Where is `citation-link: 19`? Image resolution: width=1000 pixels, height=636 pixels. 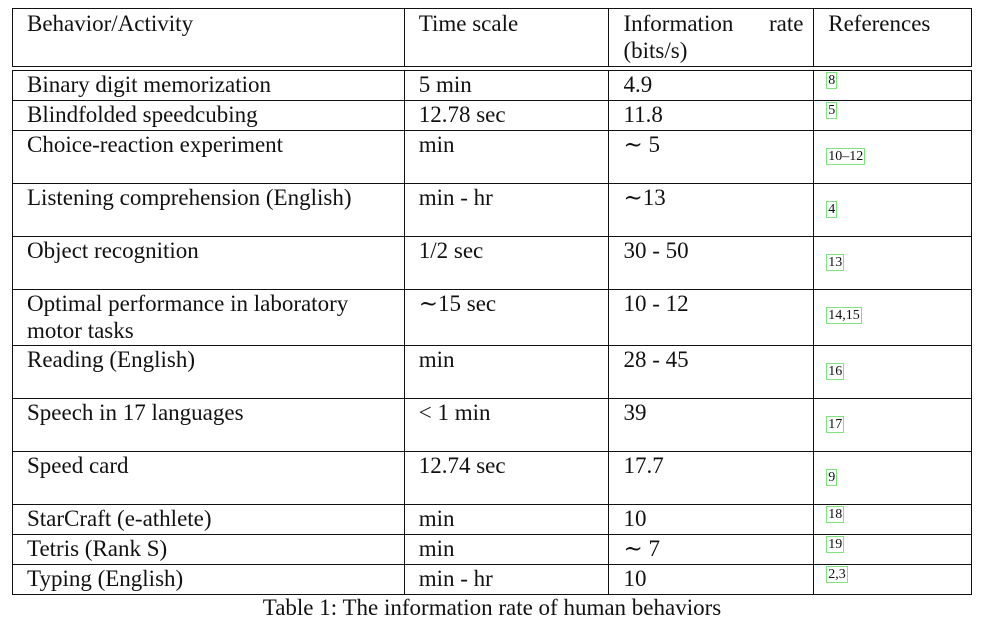 citation-link: 19 is located at coordinates (835, 544).